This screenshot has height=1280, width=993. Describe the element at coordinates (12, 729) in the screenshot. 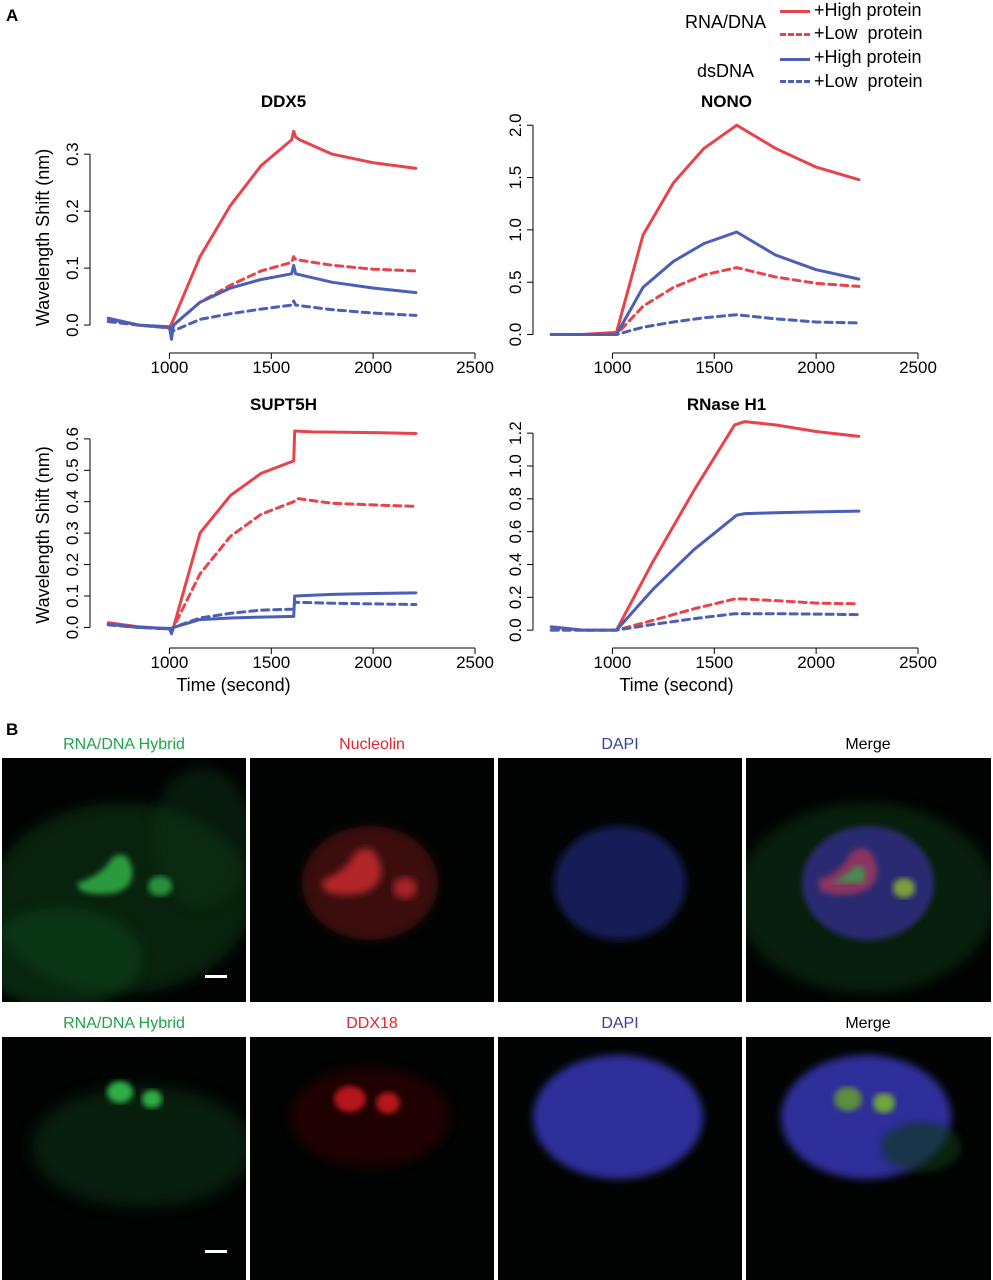

I see `panel-b-letter: B` at that location.